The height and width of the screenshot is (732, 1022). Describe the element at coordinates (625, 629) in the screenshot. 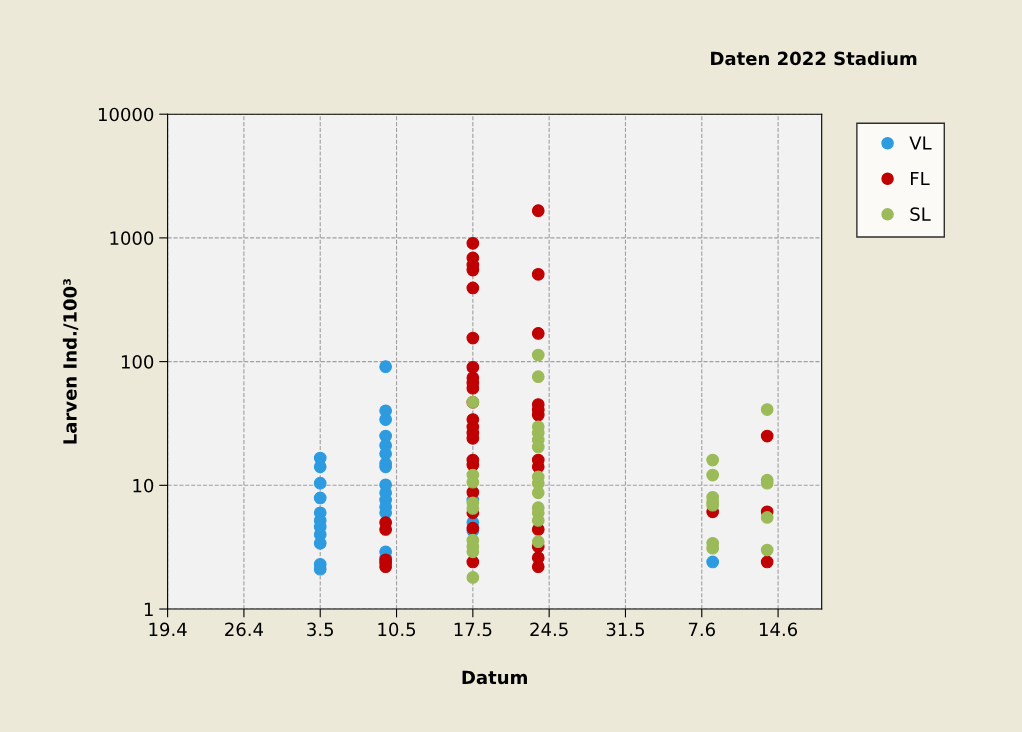

I see `x-tick-label: 31.5` at that location.